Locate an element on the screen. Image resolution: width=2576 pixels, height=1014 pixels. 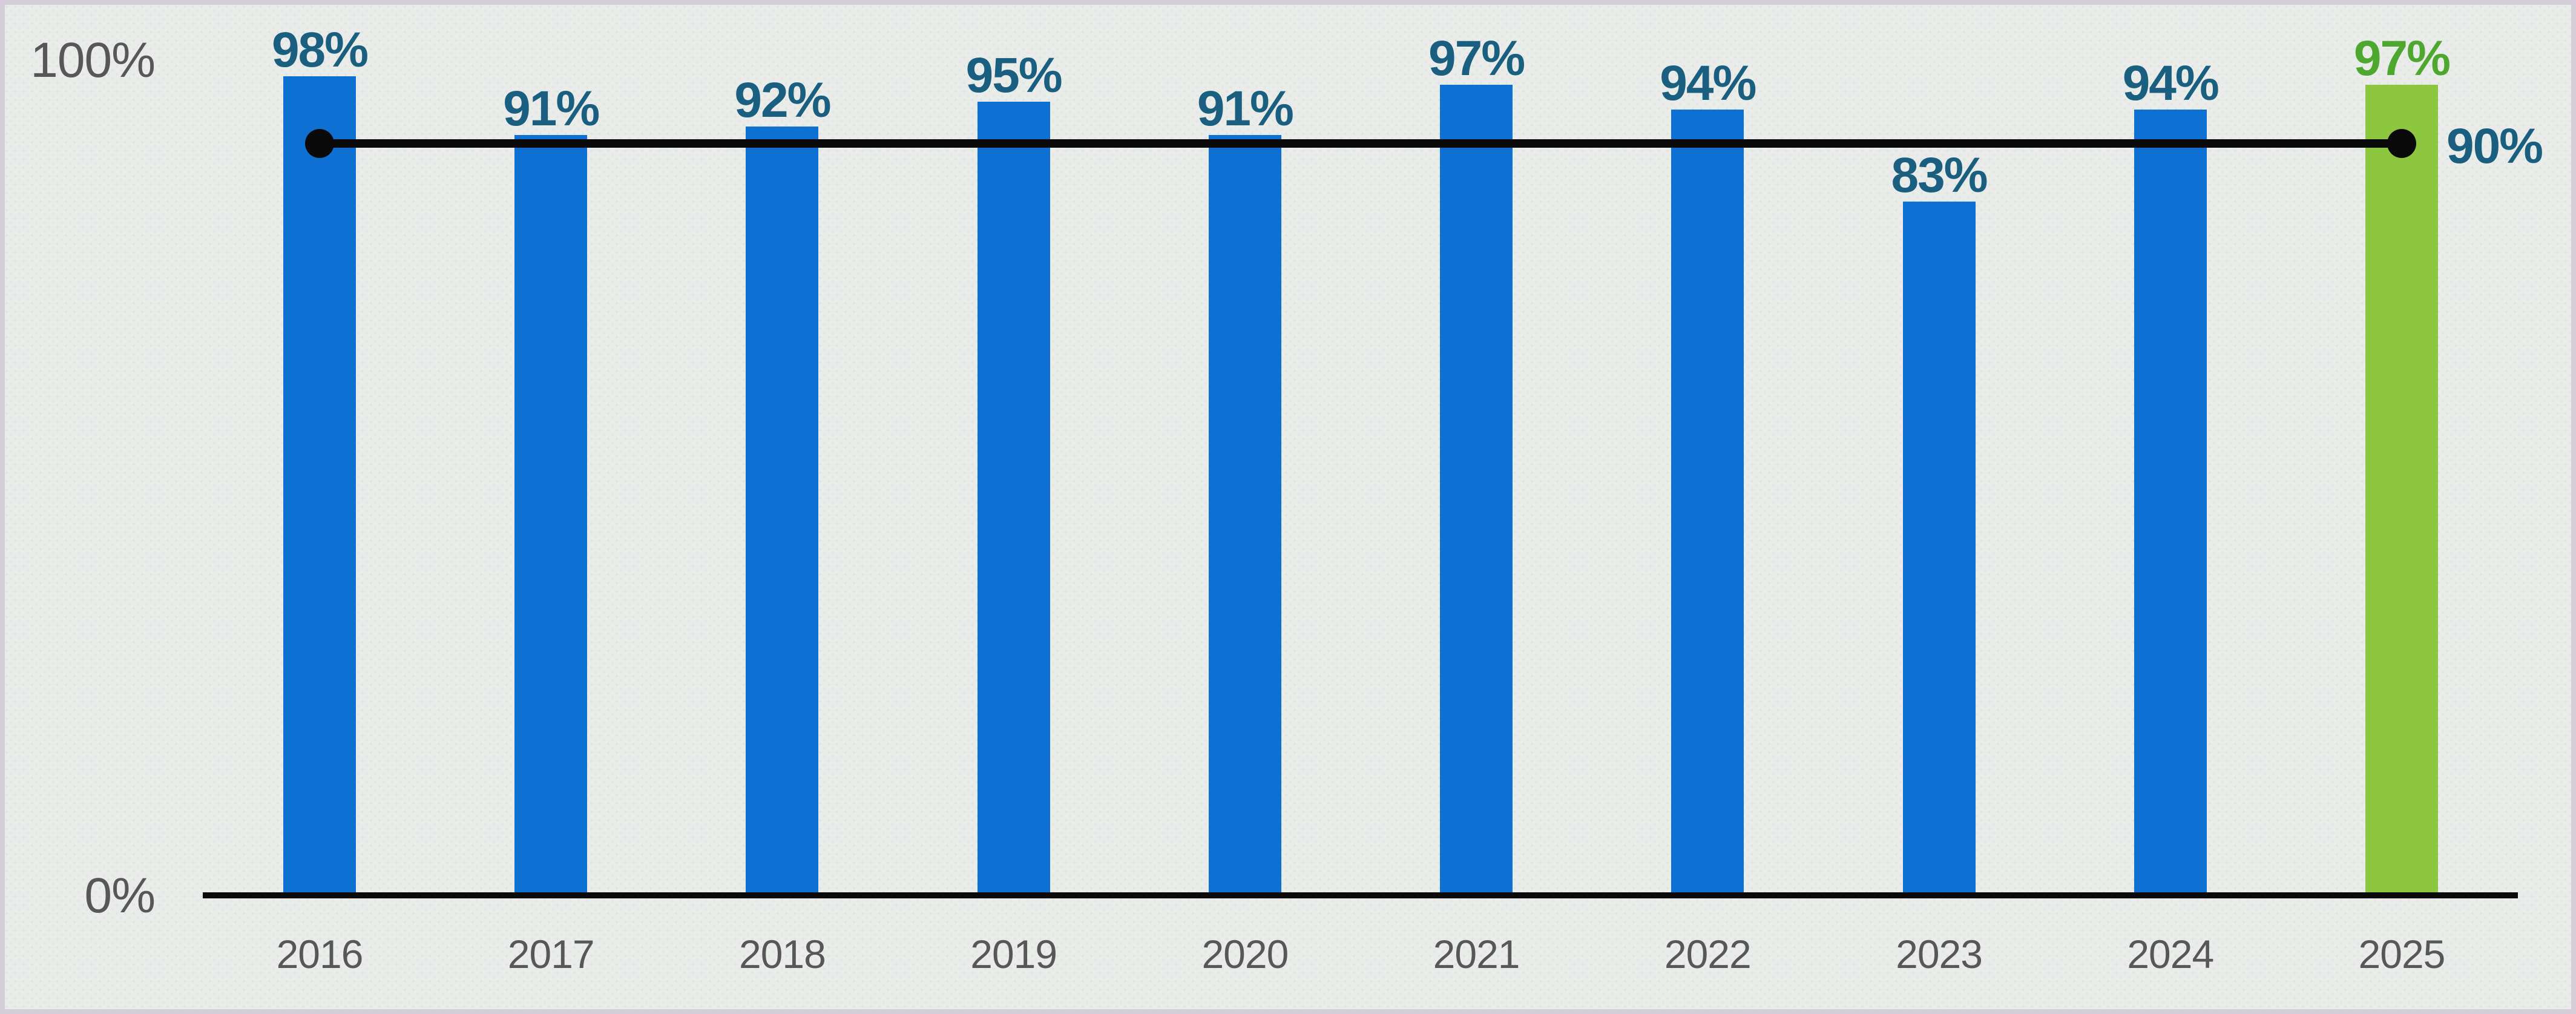
bar-2022 is located at coordinates (1707, 501).